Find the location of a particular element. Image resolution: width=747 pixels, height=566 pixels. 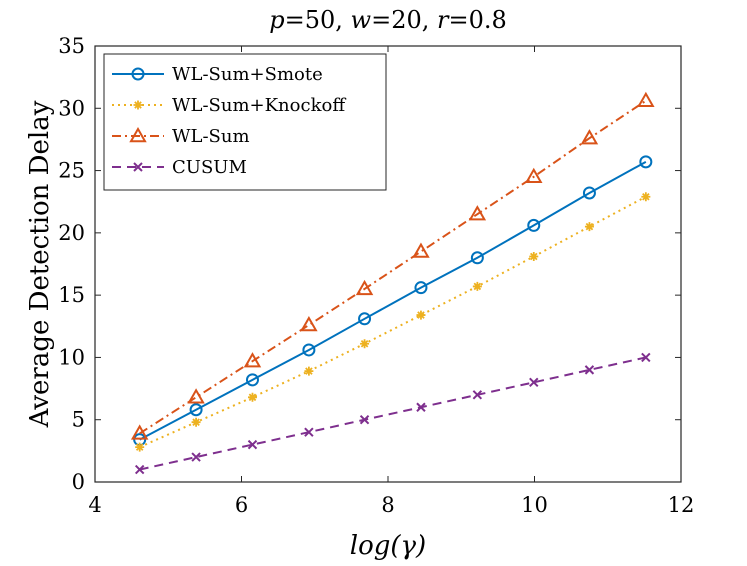

legend: WL-Sum+Smote WL-Sum+Knockoff WL-Sum CUSUM is located at coordinates (245, 122).